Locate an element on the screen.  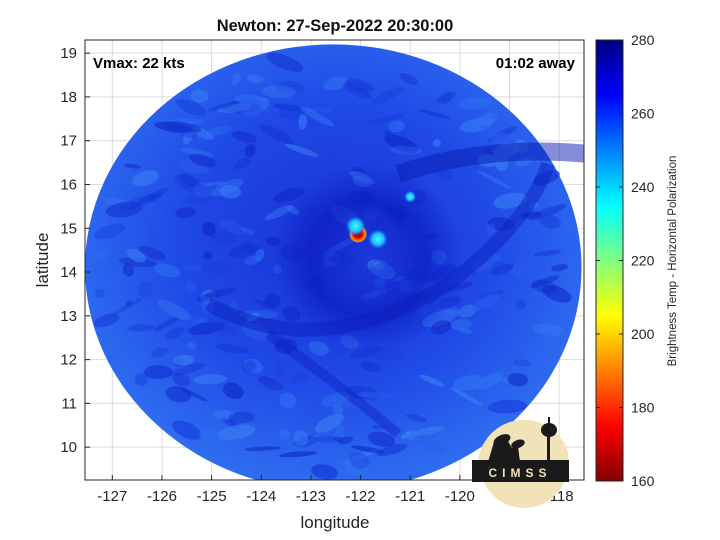
rain-band is located at coordinates (333, 383).